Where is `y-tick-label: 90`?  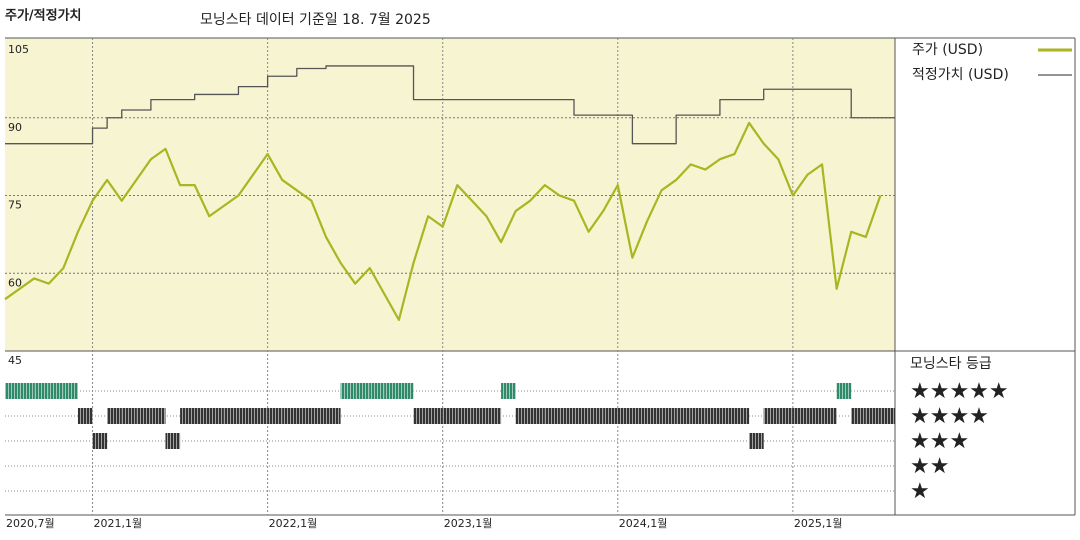 y-tick-label: 90 is located at coordinates (15, 127).